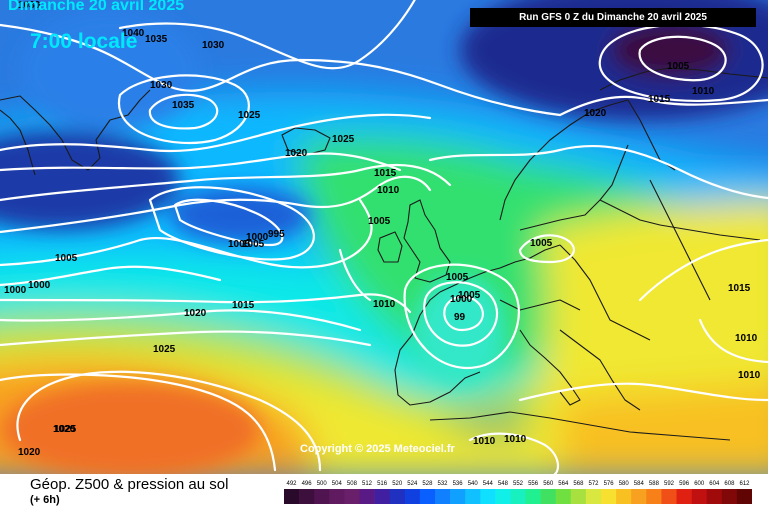  What do you see at coordinates (133, 33) in the screenshot?
I see `pressure-label: 1040` at bounding box center [133, 33].